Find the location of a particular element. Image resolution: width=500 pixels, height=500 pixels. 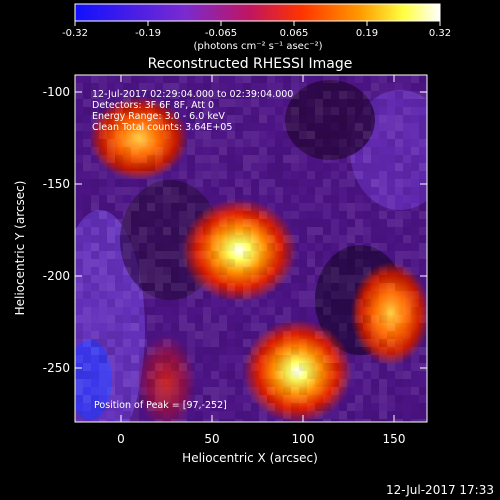

y-axis-label: Heliocentric Y (arcsec) is located at coordinates (20, 248).